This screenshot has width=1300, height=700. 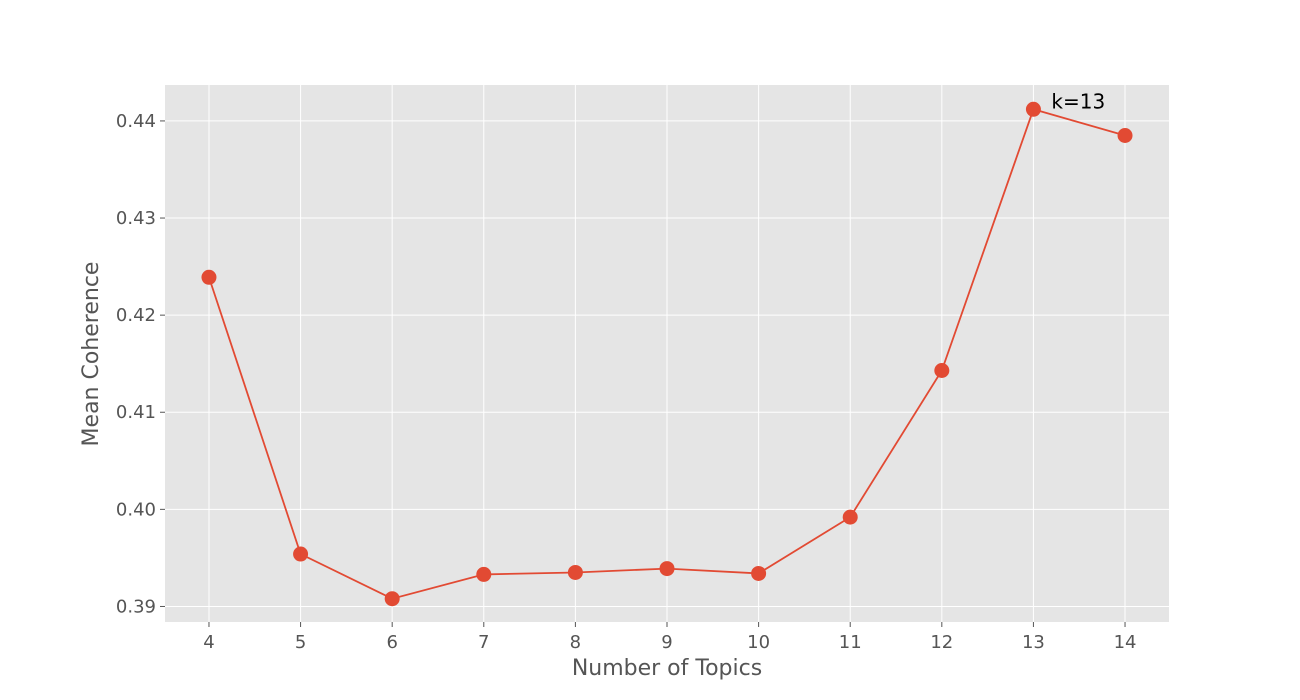 What do you see at coordinates (300, 642) in the screenshot?
I see `x-tick-label: 5` at bounding box center [300, 642].